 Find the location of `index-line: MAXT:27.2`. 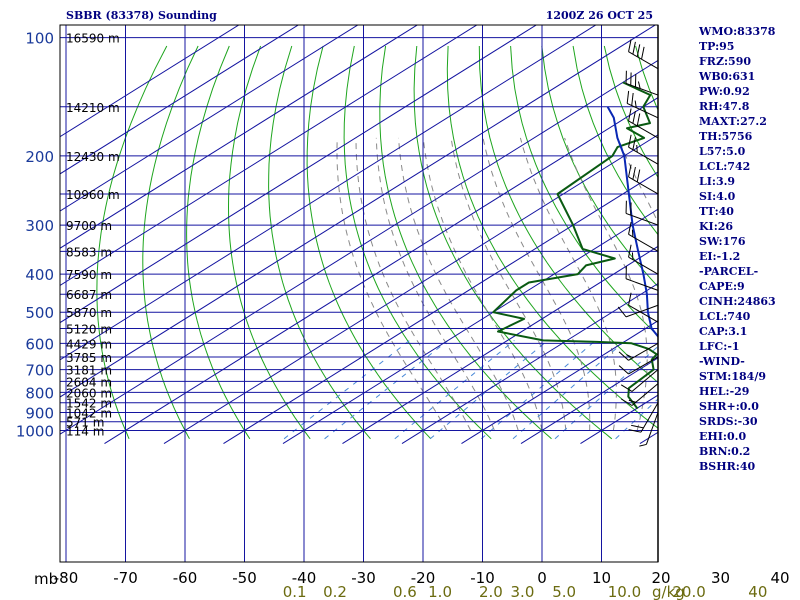

index-line: MAXT:27.2 is located at coordinates (733, 121).